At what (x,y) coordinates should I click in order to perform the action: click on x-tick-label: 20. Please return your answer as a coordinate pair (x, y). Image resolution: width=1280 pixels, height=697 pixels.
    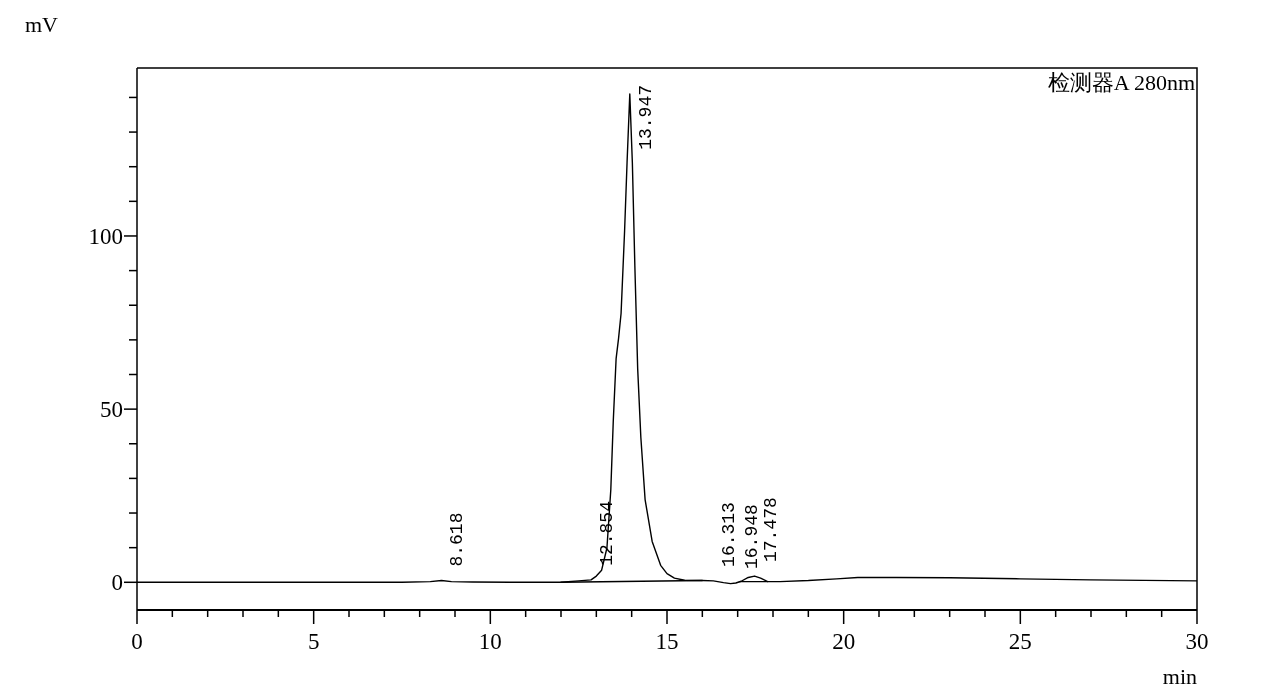
    Looking at the image, I should click on (844, 641).